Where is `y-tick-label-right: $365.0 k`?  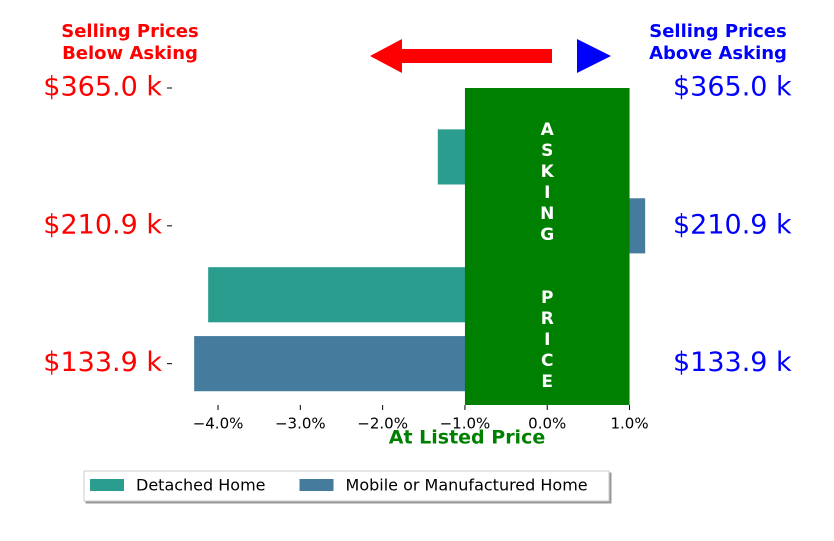
y-tick-label-right: $365.0 k is located at coordinates (732, 87).